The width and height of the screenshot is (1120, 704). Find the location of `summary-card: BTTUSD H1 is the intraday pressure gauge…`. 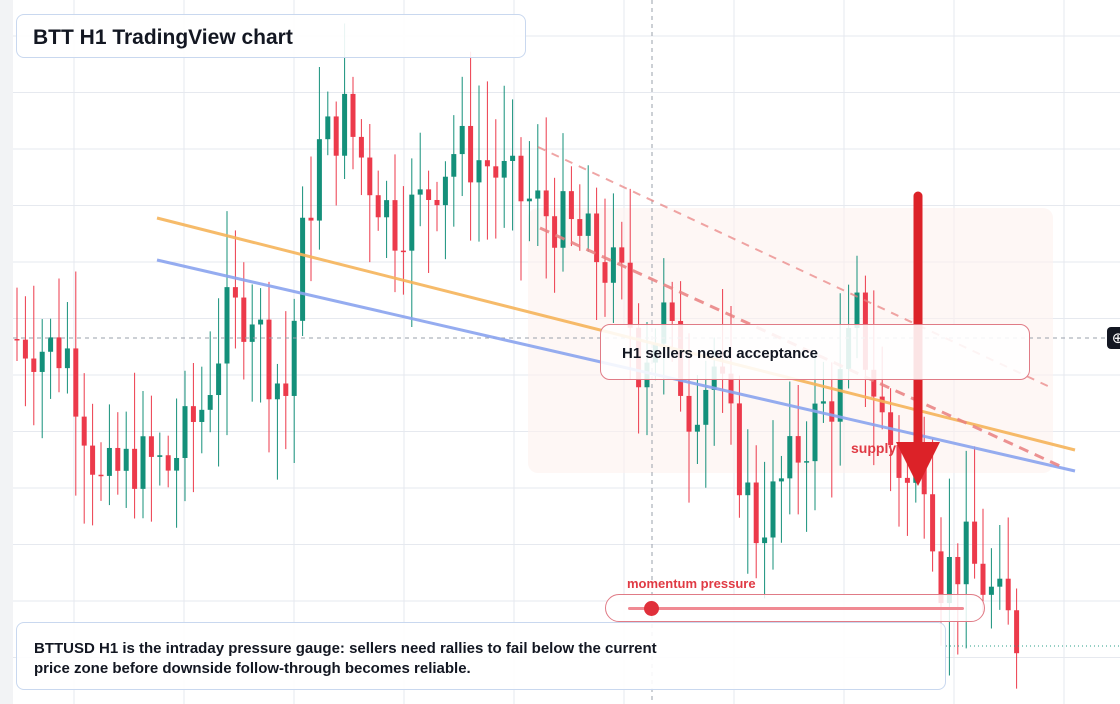

summary-card: BTTUSD H1 is the intraday pressure gauge… is located at coordinates (481, 656).